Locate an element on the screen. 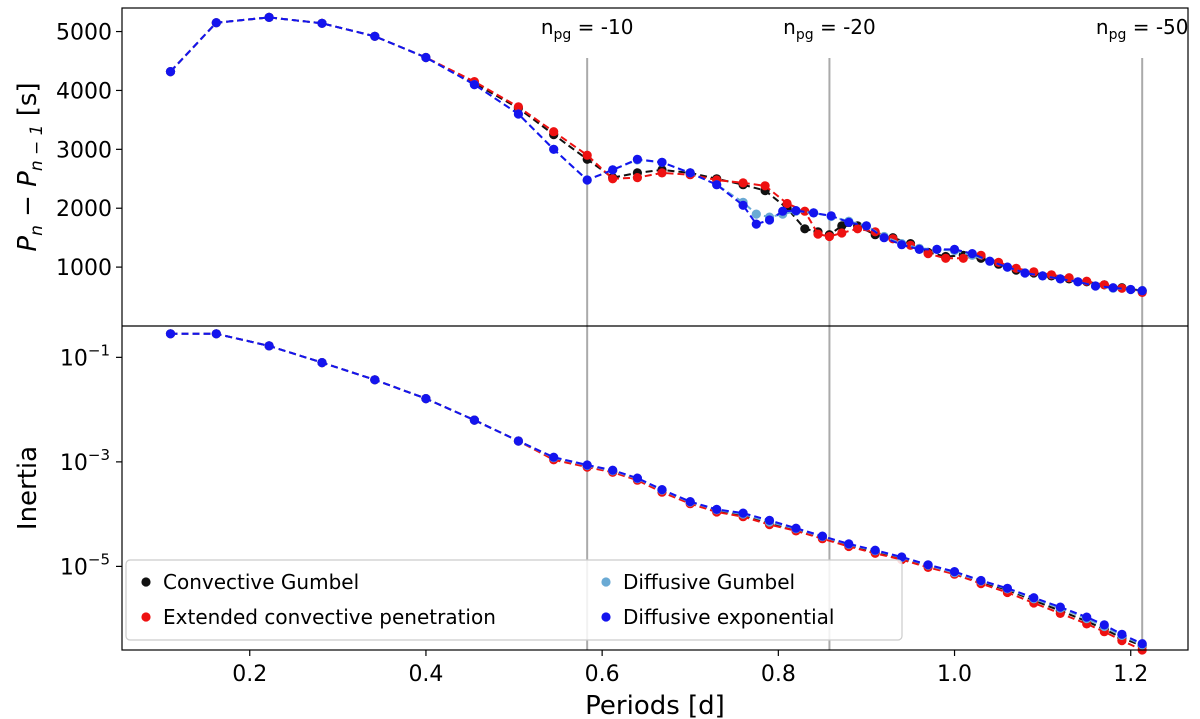  top-y-tick-label-1: 2000 is located at coordinates (84, 209).